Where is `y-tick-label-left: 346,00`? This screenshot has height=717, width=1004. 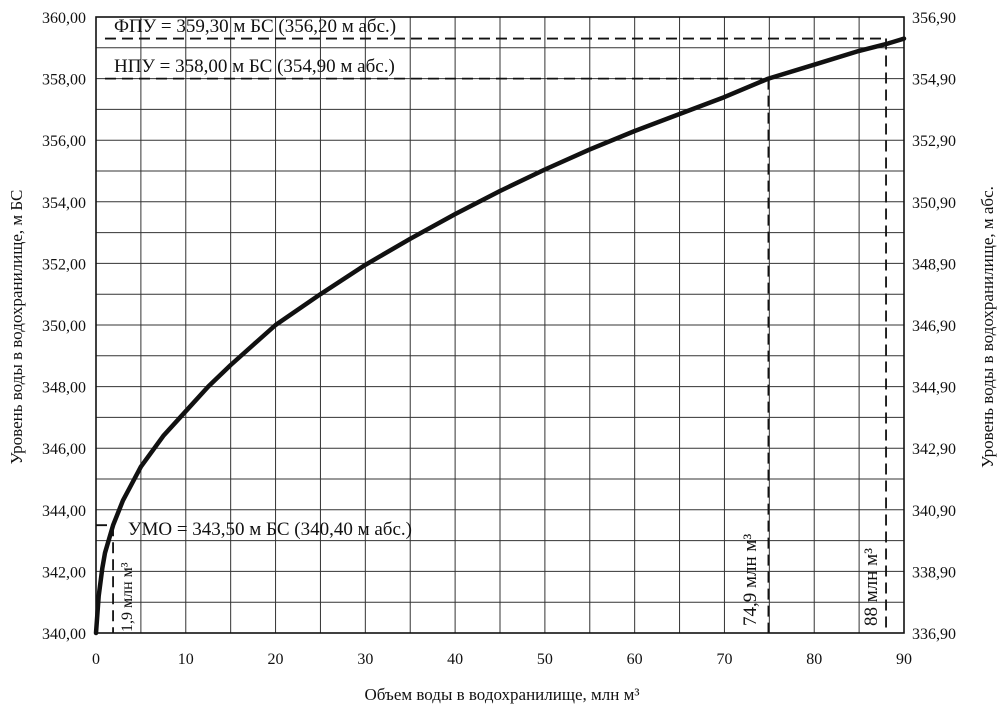
y-tick-label-left: 346,00 is located at coordinates (64, 449).